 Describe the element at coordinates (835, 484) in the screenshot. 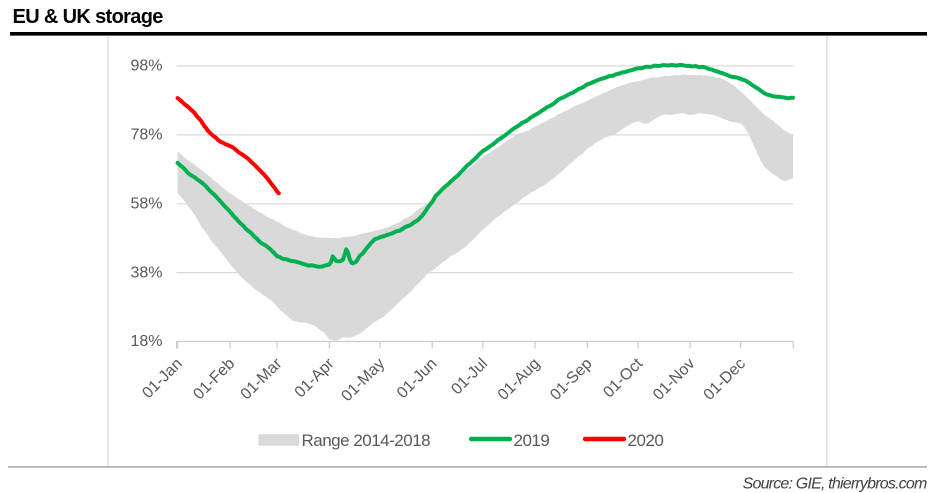

I see `svg-text: Source: GIE, thierrybros.com` at that location.